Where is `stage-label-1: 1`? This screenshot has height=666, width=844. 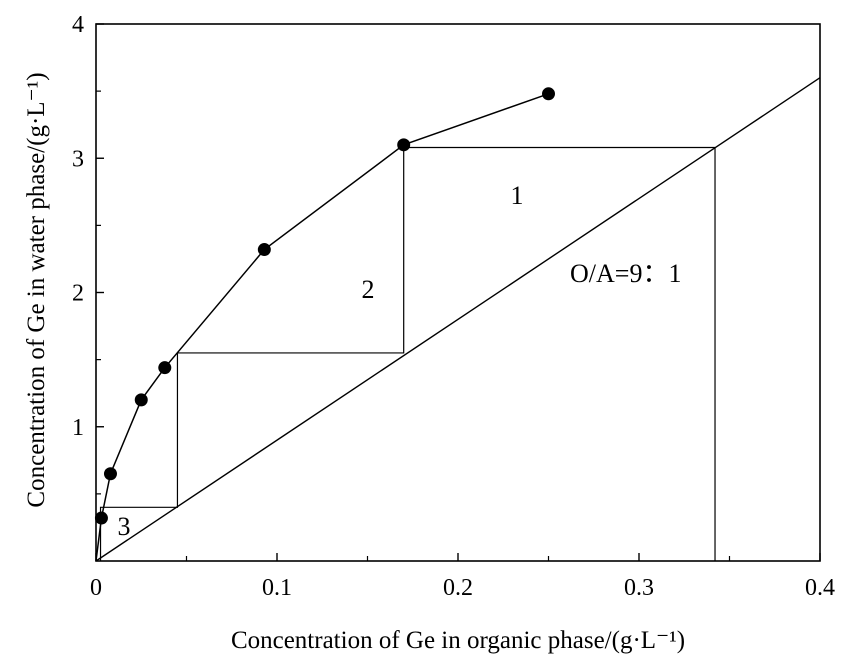
stage-label-1: 1 is located at coordinates (517, 195).